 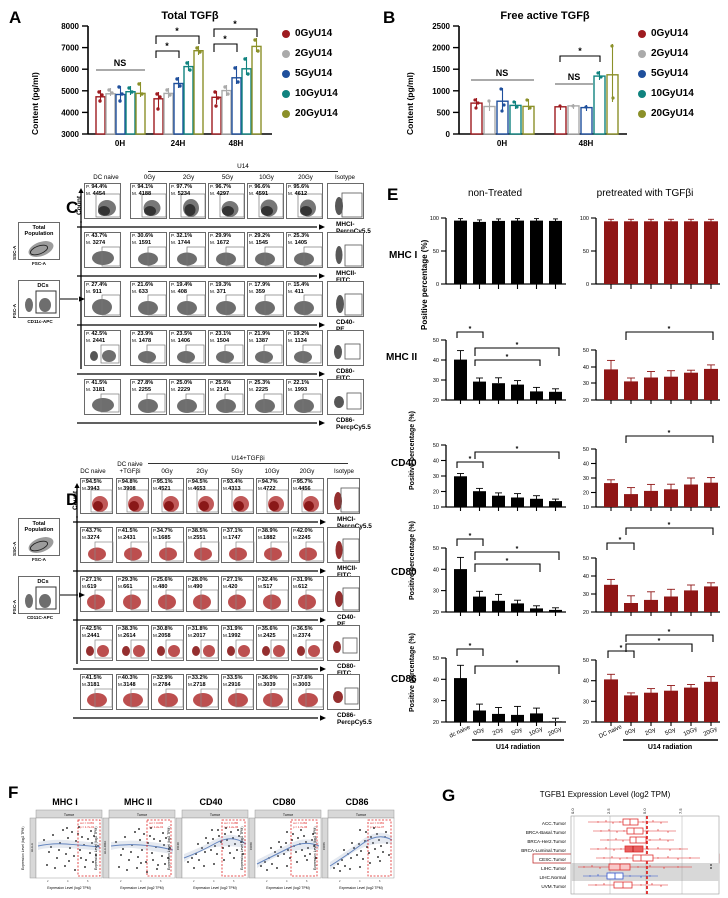 What do you see at coordinates (92, 485) in the screenshot?
I see `fc-stats: P.94.5% M.3943` at bounding box center [92, 485].